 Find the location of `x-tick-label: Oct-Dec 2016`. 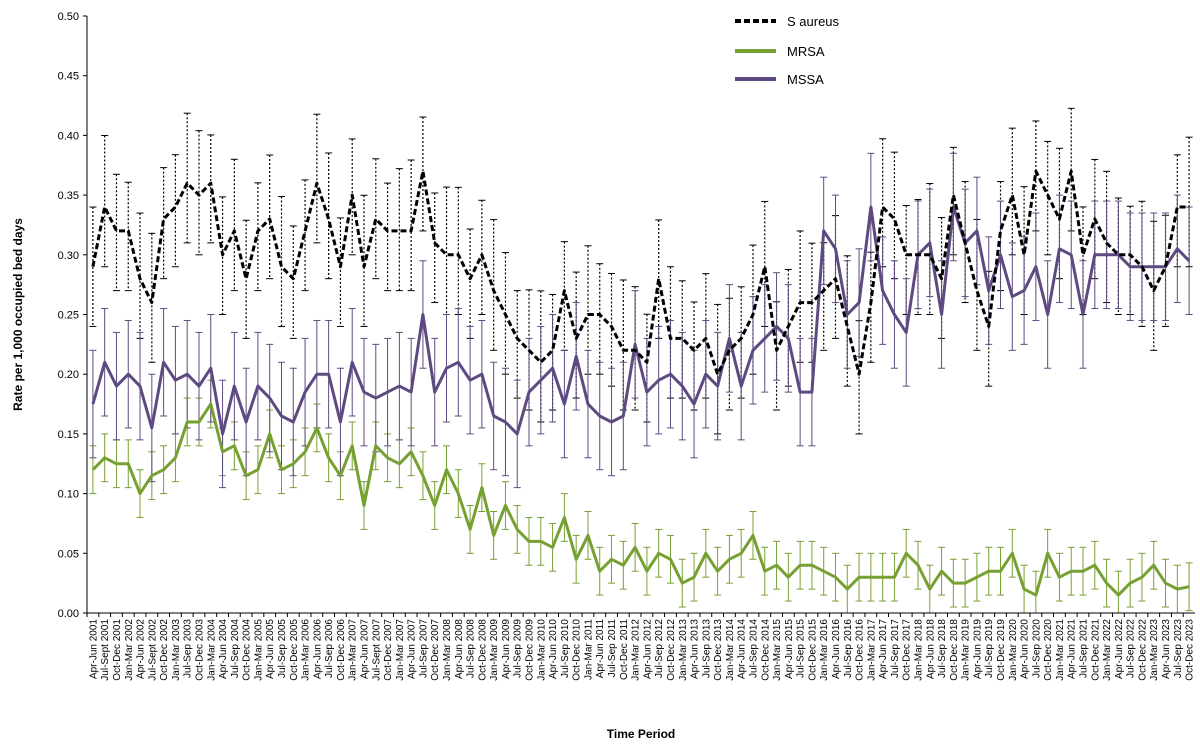

x-tick-label: Oct-Dec 2016 is located at coordinates (860, 650).